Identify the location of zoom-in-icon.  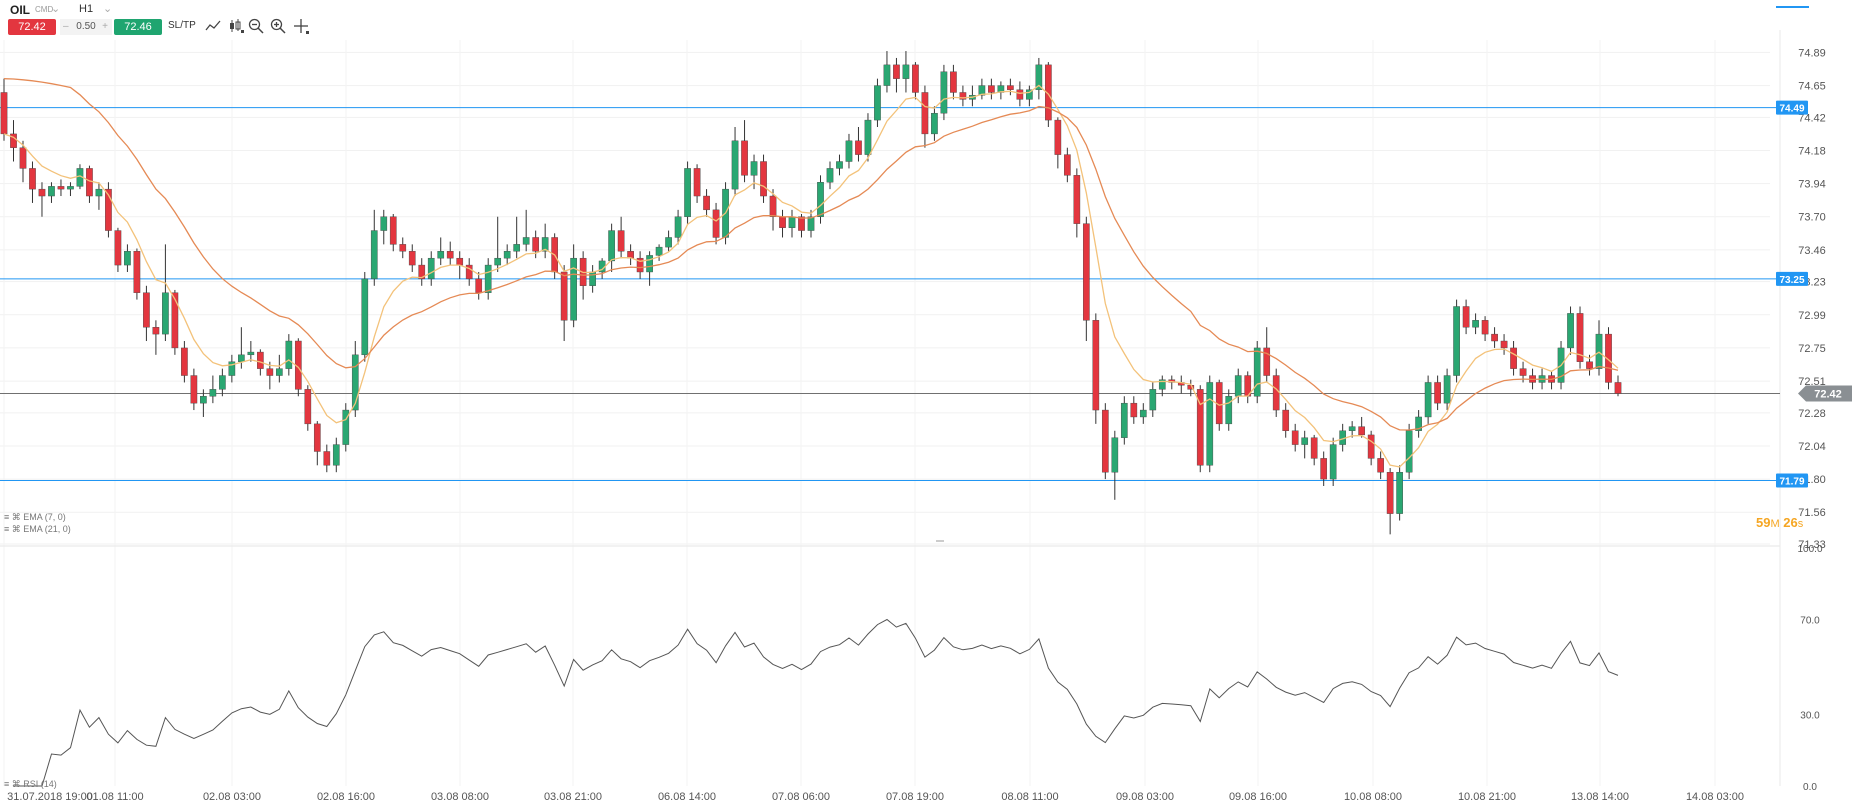
(278, 26).